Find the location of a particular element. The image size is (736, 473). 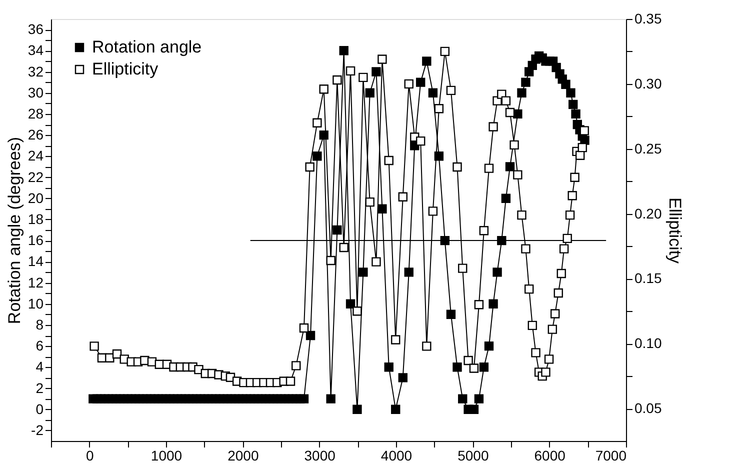

legend-label: Ellipticity is located at coordinates (125, 69).